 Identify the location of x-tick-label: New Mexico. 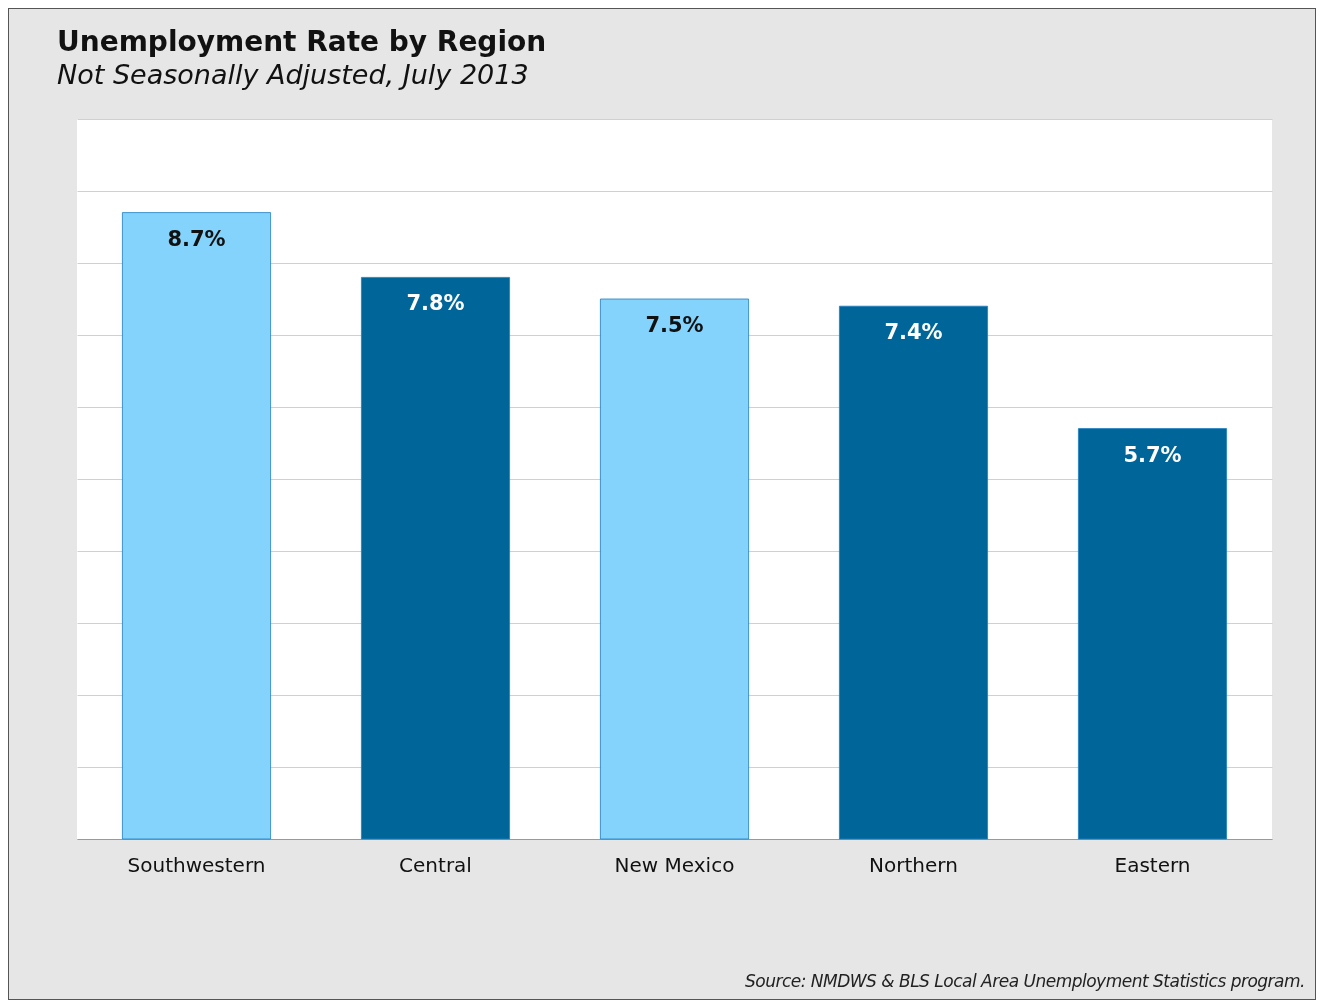
(674, 864).